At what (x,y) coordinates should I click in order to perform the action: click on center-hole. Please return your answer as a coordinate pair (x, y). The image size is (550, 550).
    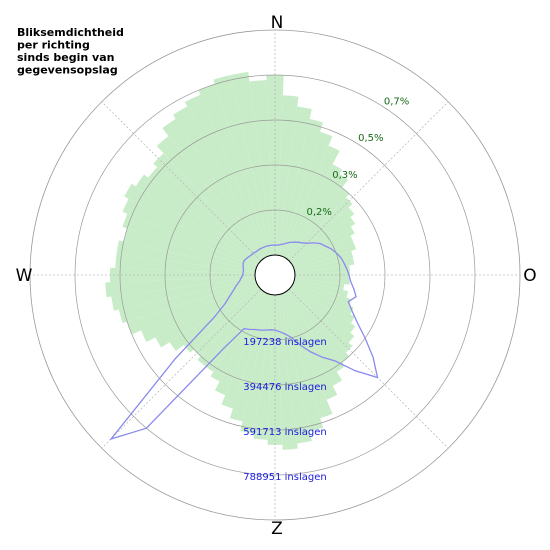
    Looking at the image, I should click on (275, 275).